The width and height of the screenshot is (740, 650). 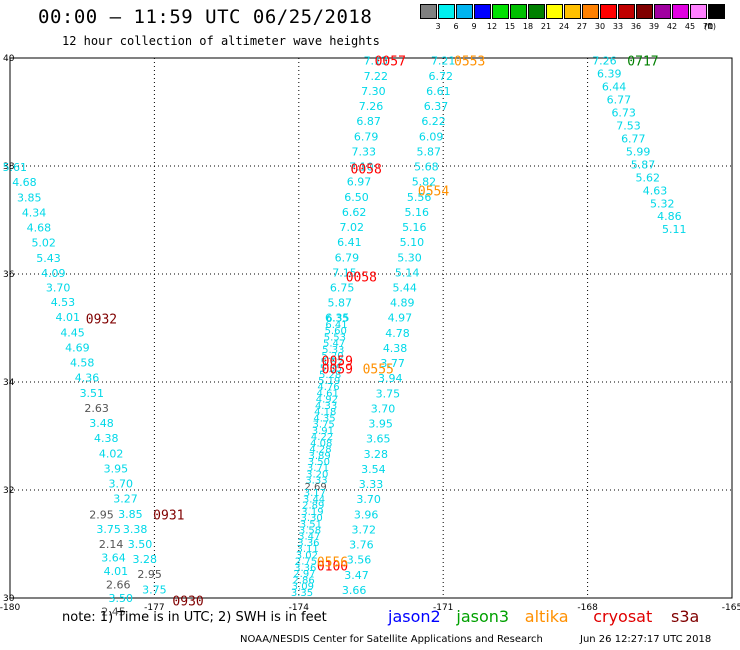 I want to click on wave-height-value: 4.36, so click(x=87, y=378).